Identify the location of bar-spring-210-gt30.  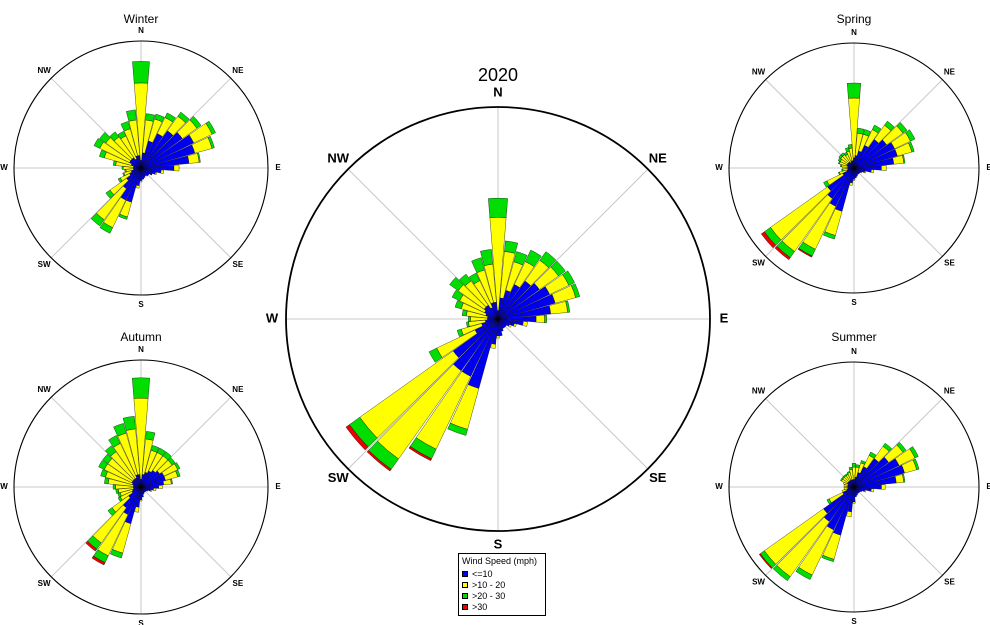
(805, 253).